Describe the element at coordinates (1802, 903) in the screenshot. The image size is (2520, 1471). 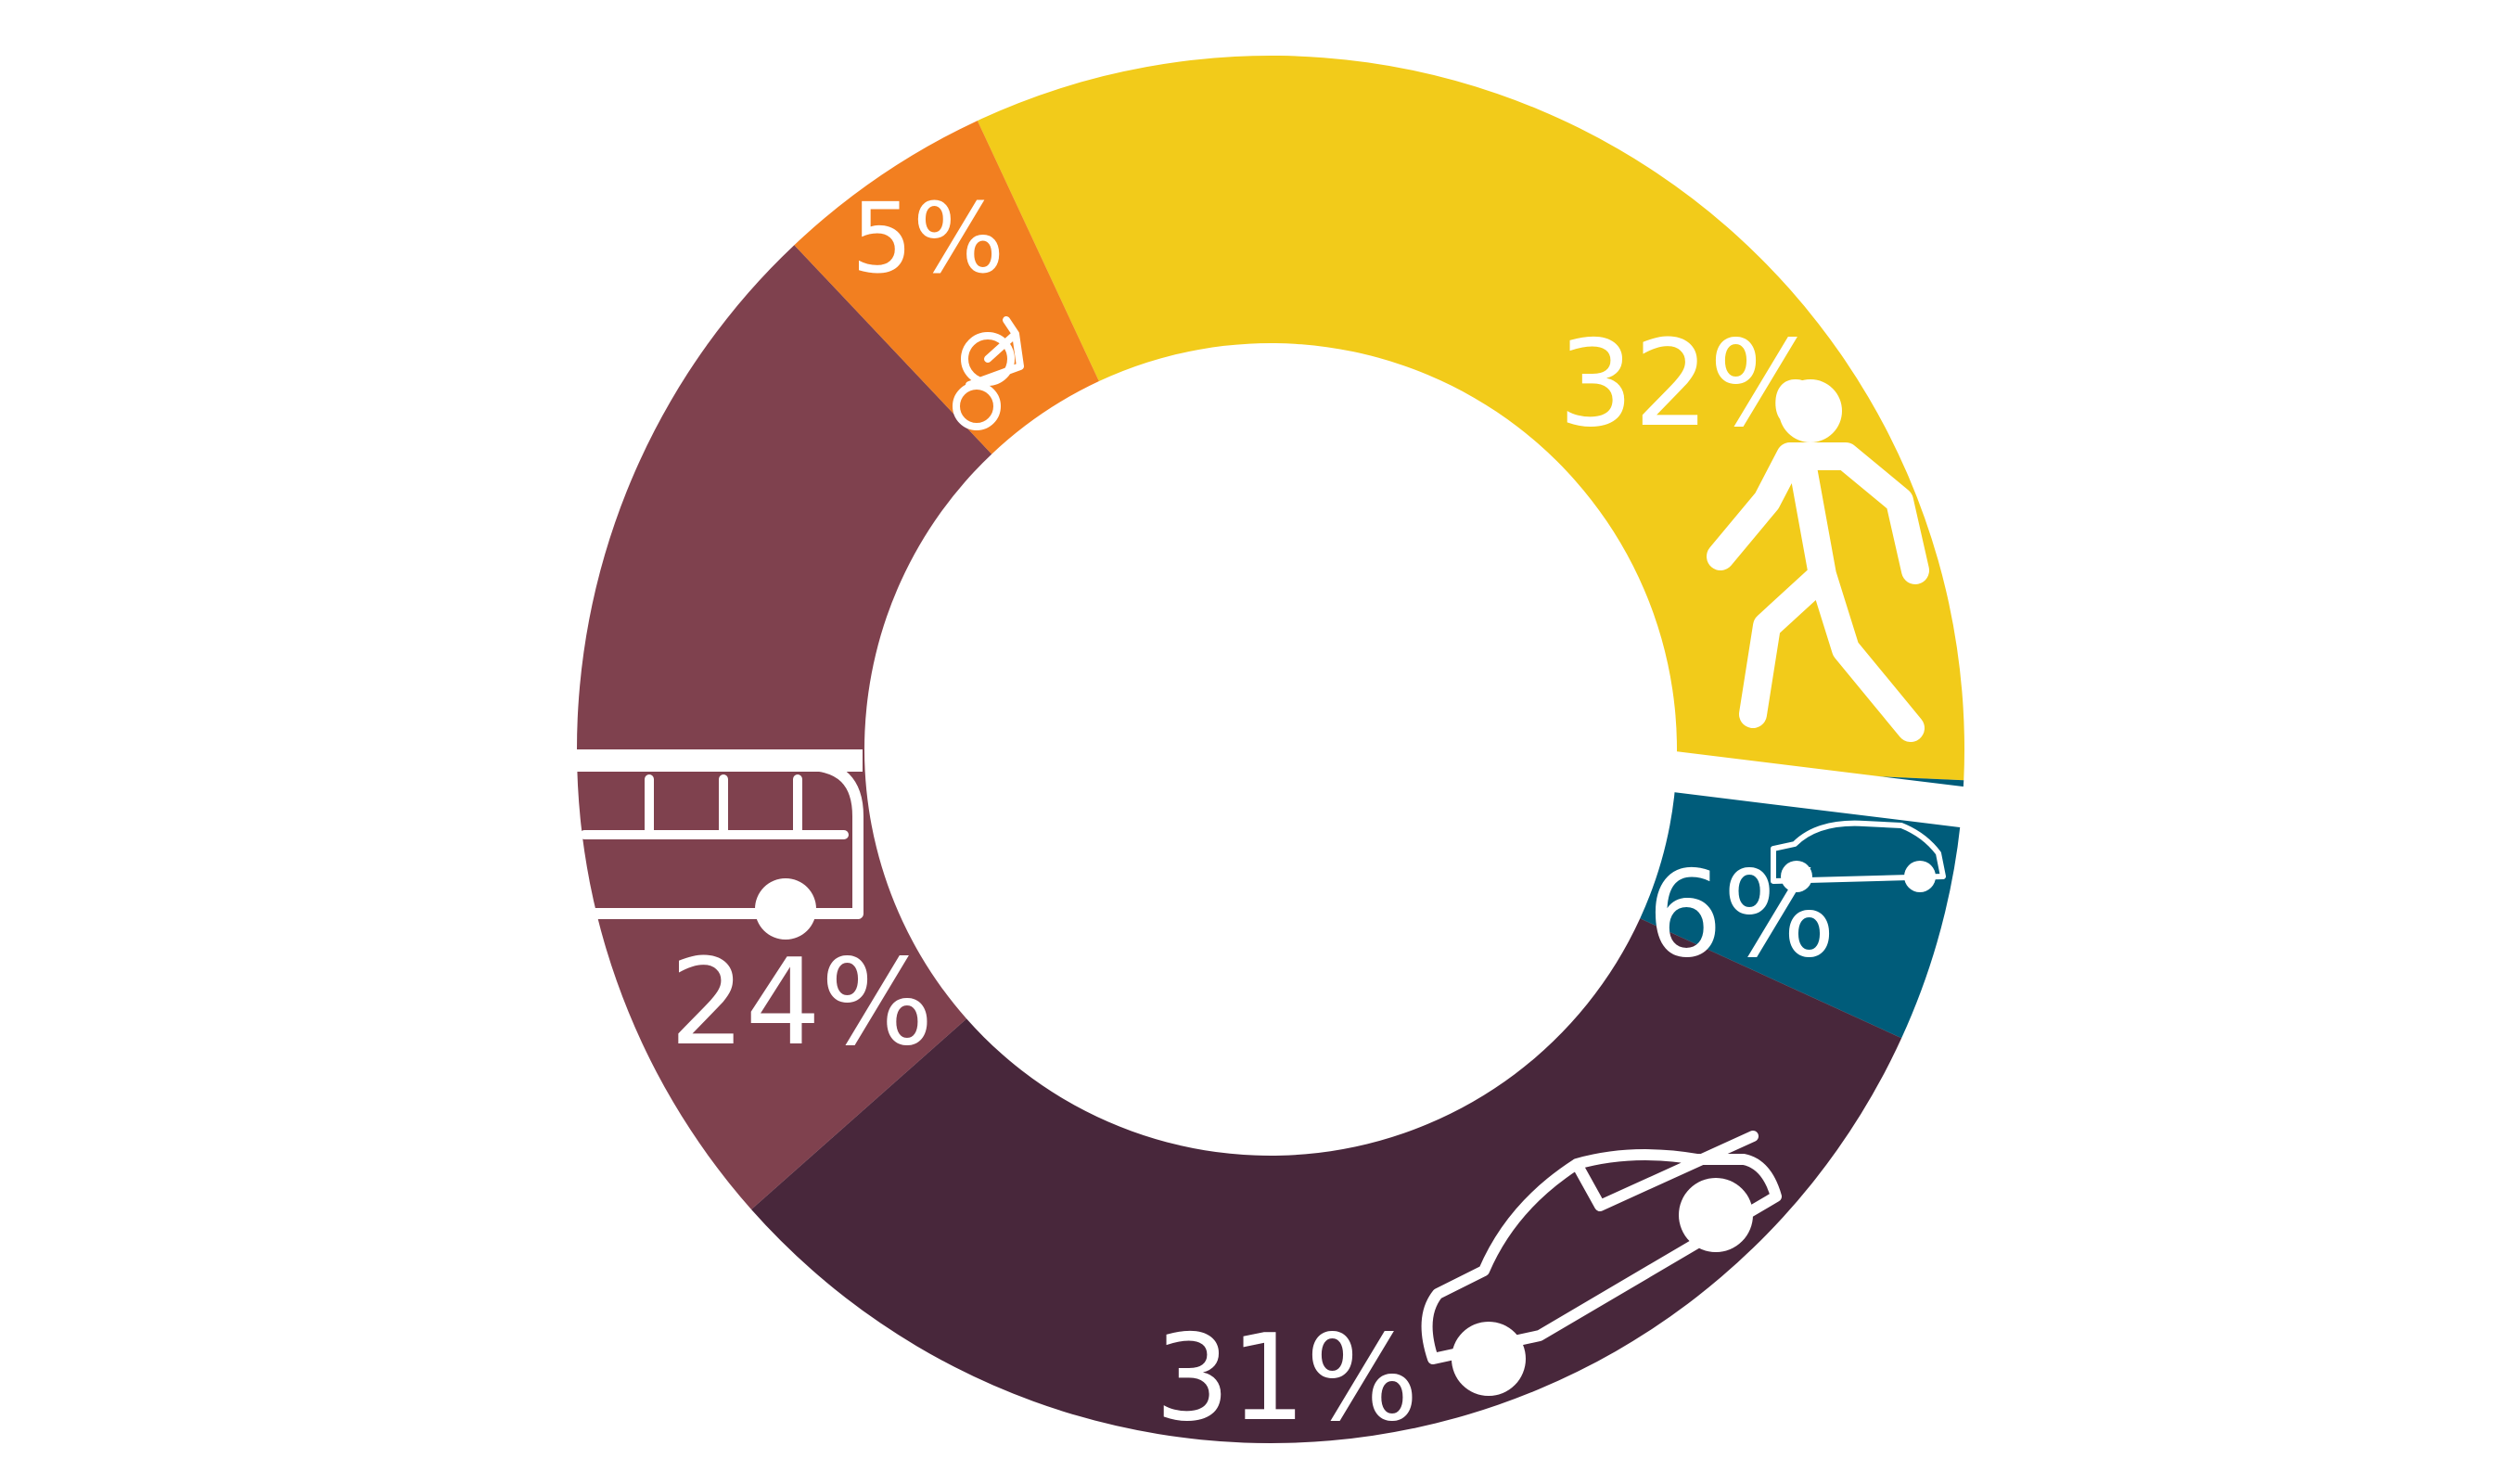
I see `slice-small-car` at that location.